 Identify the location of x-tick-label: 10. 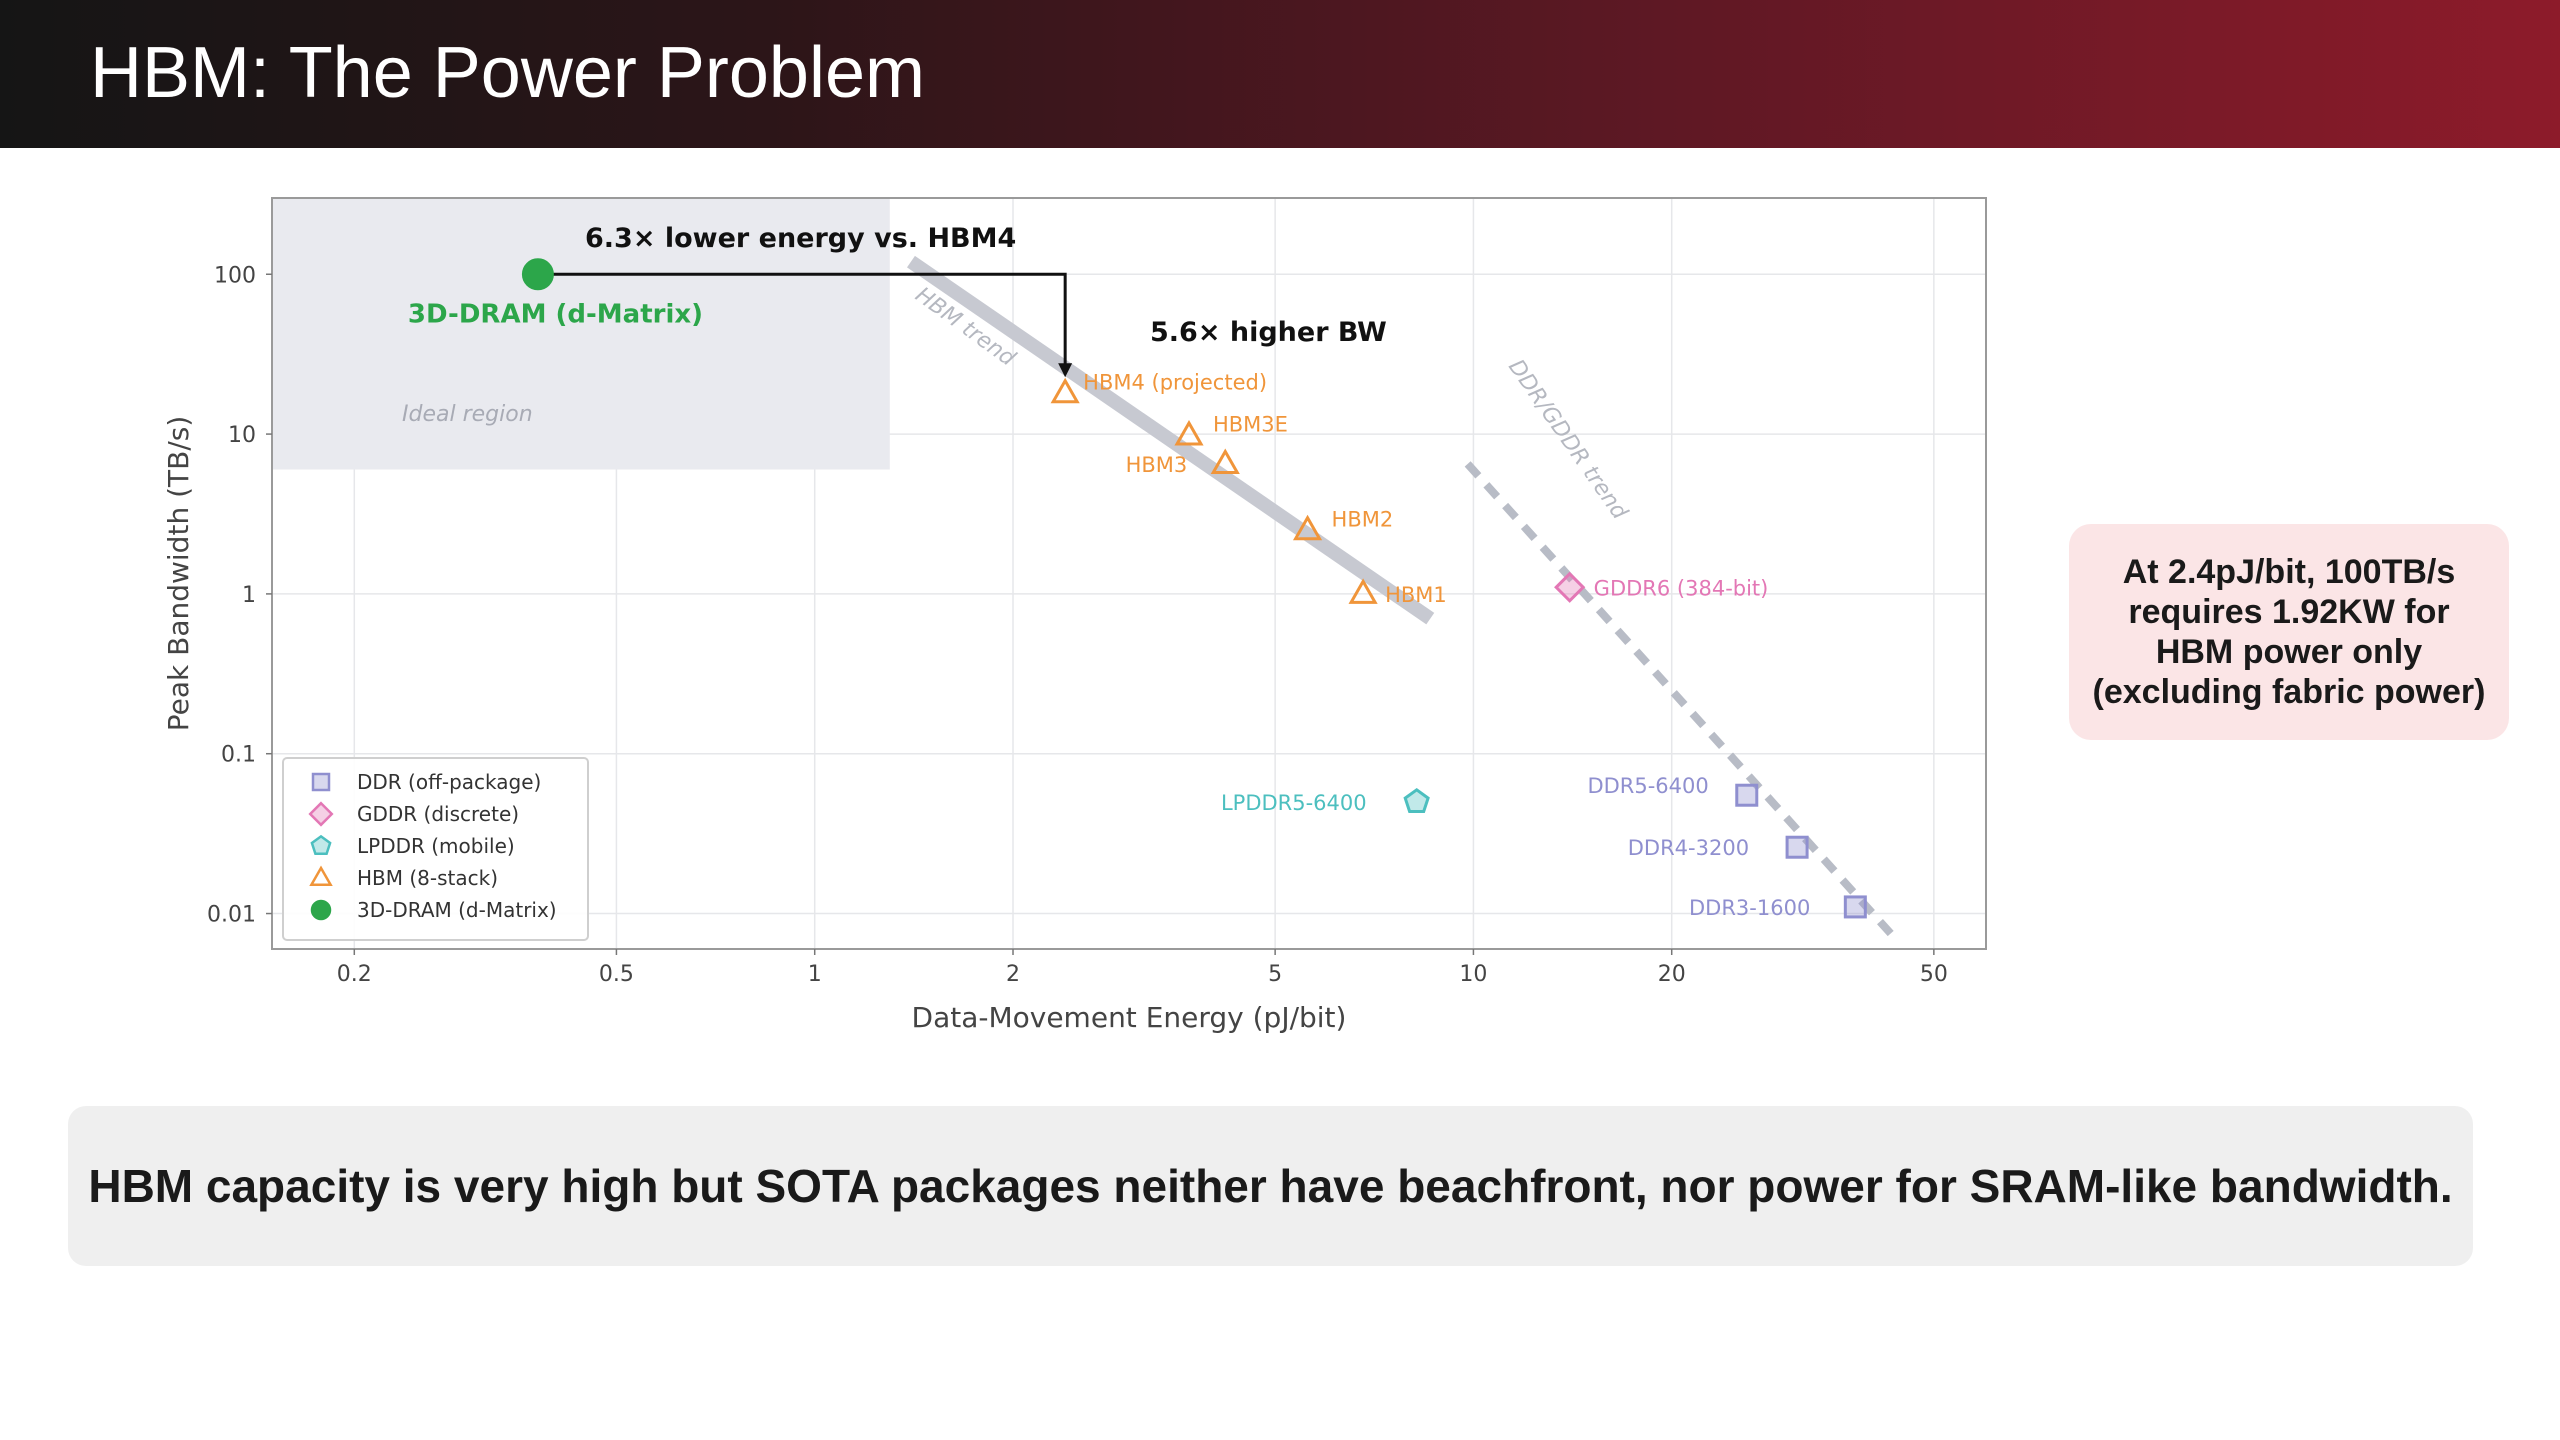
(1473, 974).